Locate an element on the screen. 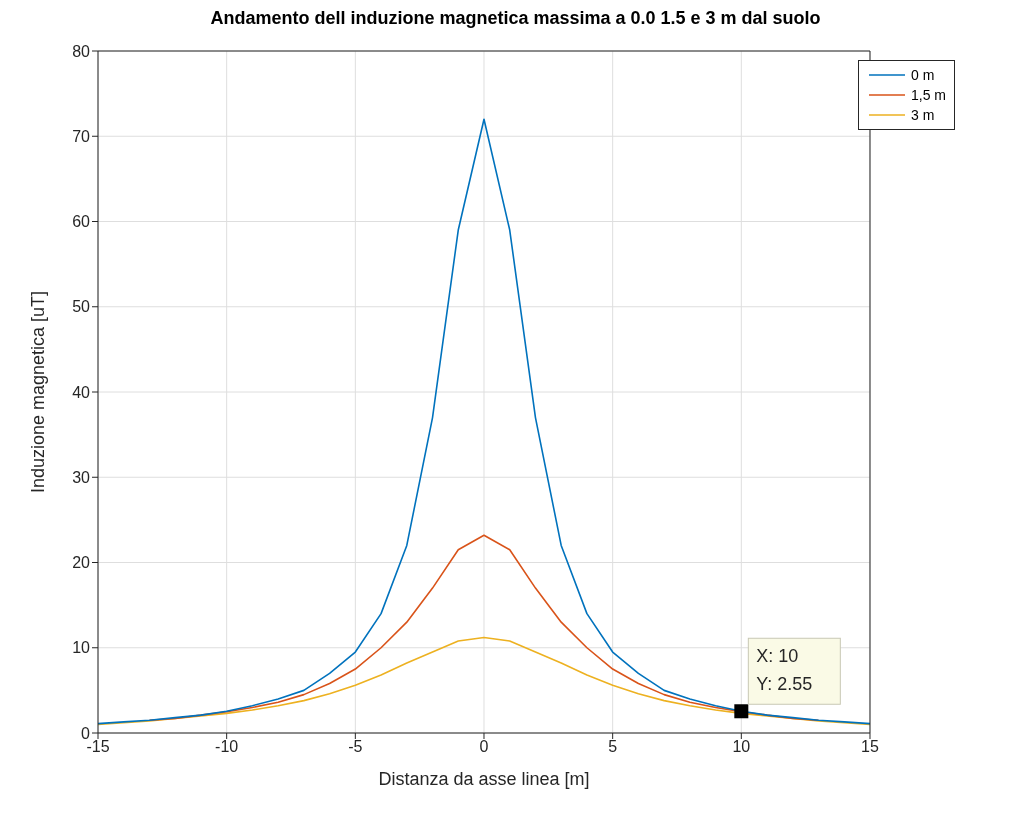 This screenshot has height=821, width=1031. x-axis-title: Distanza da asse linea [m] is located at coordinates (484, 779).